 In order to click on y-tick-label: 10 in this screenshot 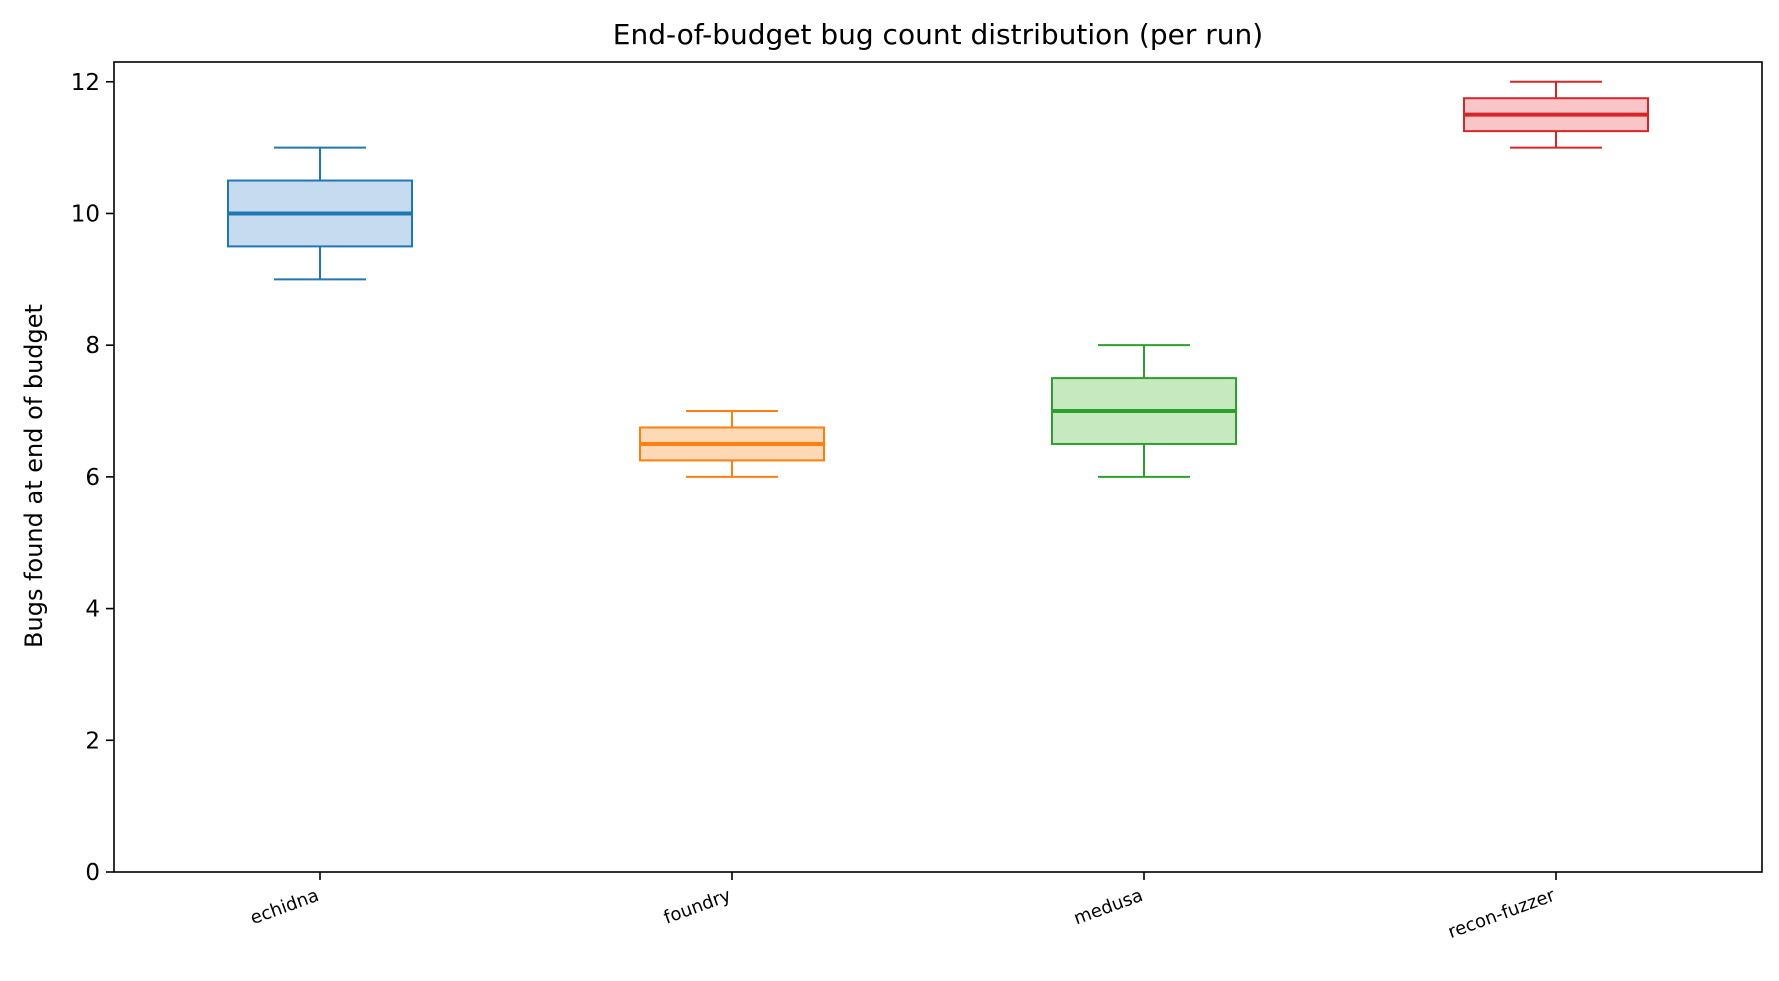, I will do `click(85, 214)`.